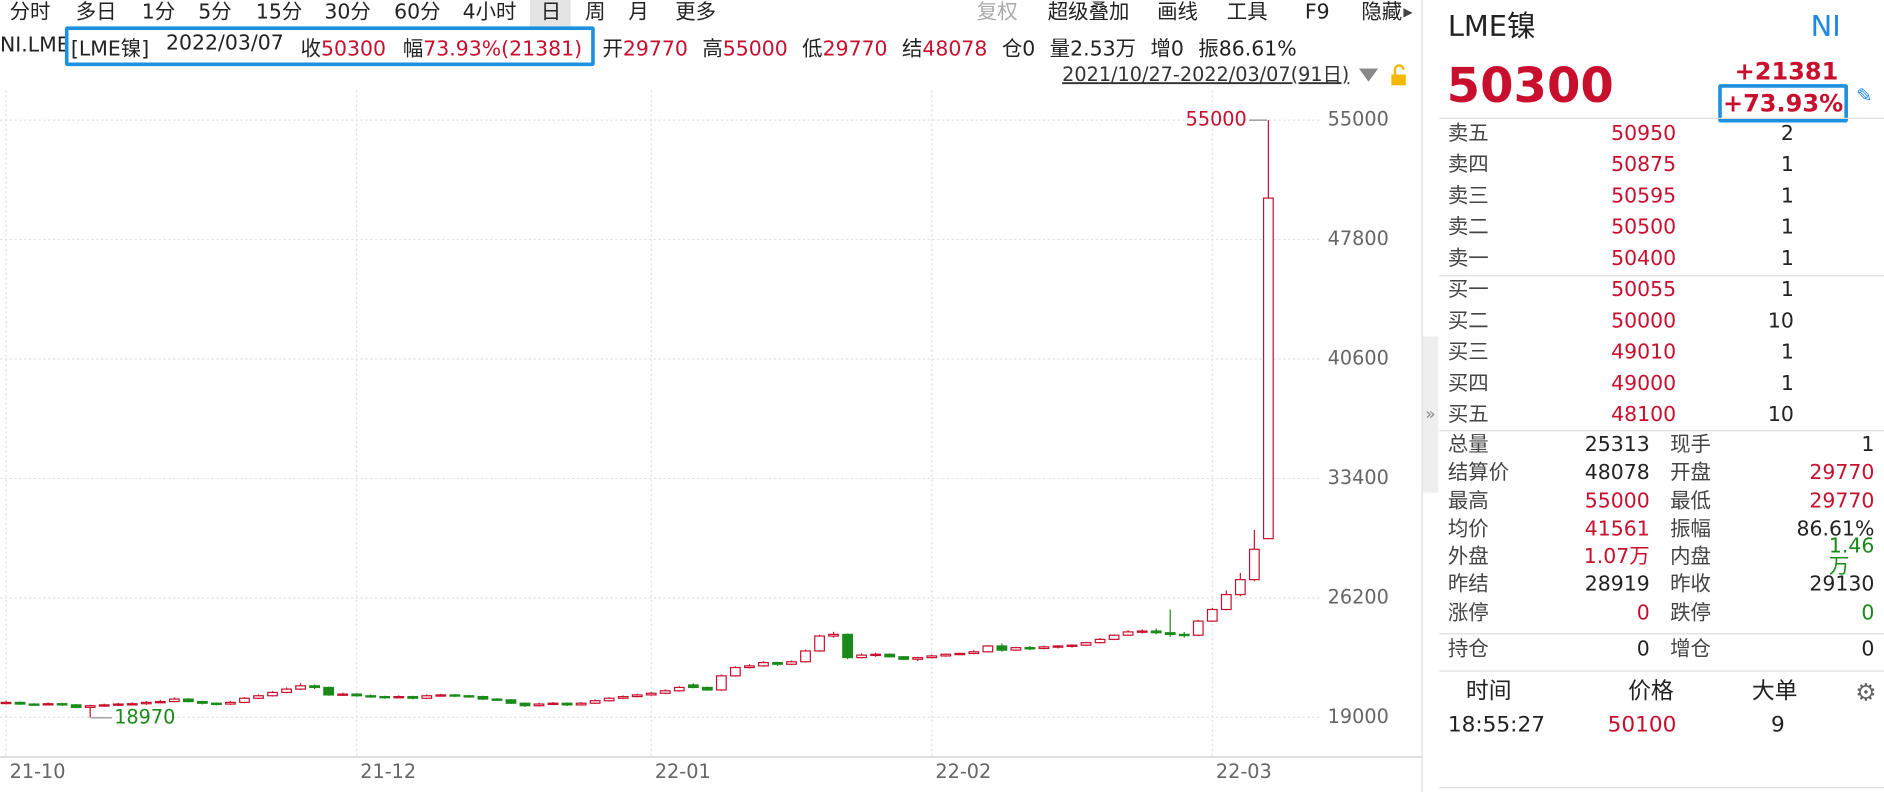  What do you see at coordinates (388, 771) in the screenshot?
I see `x-tick-label: 21-12` at bounding box center [388, 771].